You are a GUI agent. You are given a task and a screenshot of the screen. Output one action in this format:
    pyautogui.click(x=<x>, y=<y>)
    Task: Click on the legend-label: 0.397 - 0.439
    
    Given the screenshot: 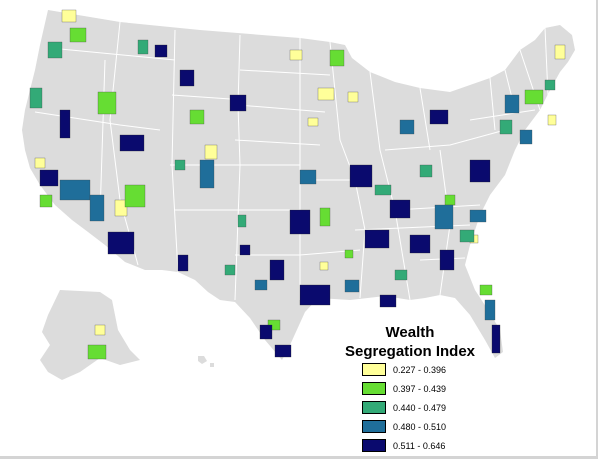 What is the action you would take?
    pyautogui.click(x=420, y=388)
    